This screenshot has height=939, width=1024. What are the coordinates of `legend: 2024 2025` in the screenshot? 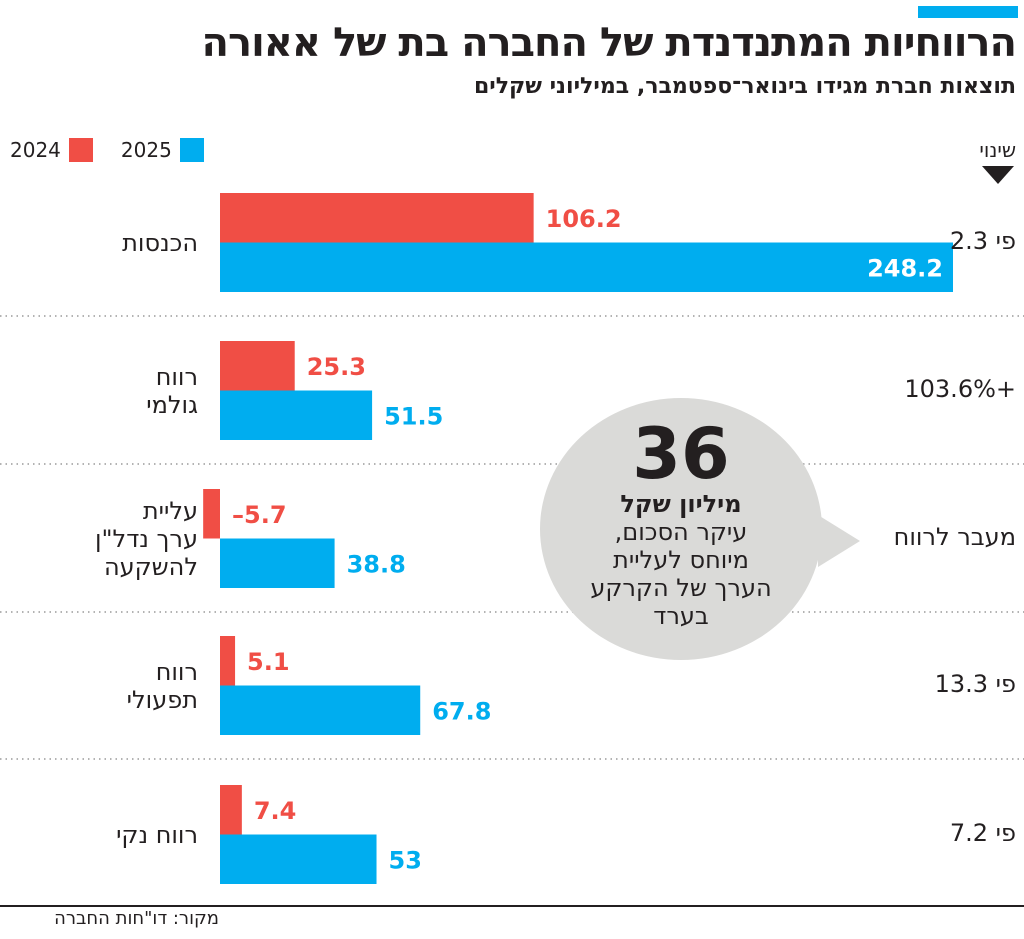 It's located at (107, 150).